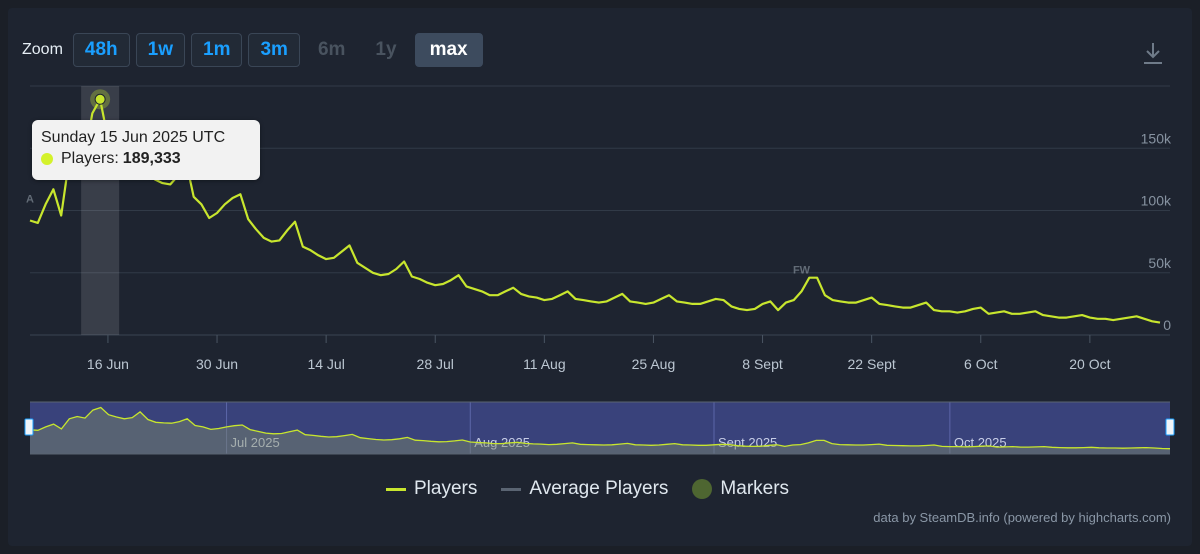  What do you see at coordinates (502, 442) in the screenshot?
I see `navigator-label-2025-08-01: Aug 2025` at bounding box center [502, 442].